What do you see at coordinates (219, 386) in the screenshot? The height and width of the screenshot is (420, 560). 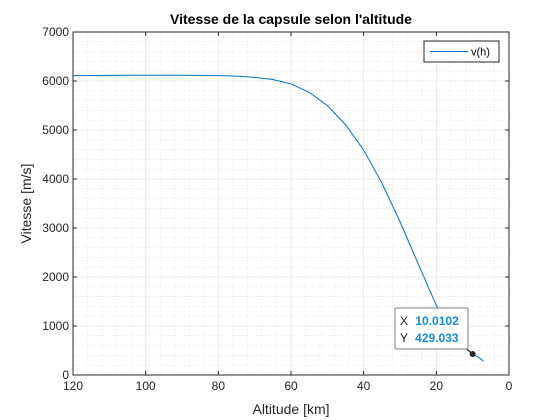 I see `x-tick-label: 80` at bounding box center [219, 386].